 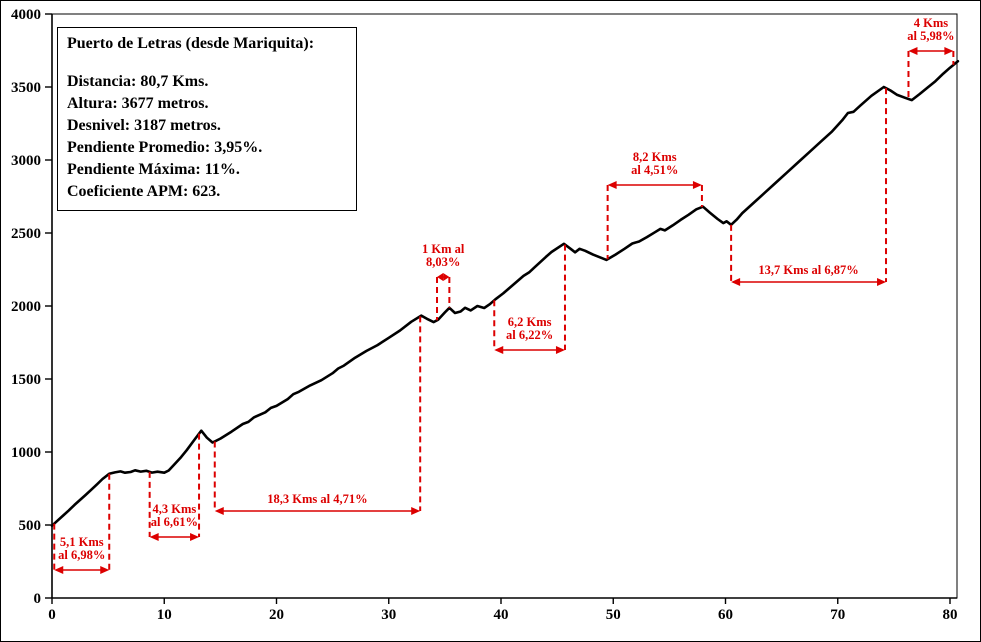 I want to click on y-axis-tick-label: 2000, so click(x=26, y=307).